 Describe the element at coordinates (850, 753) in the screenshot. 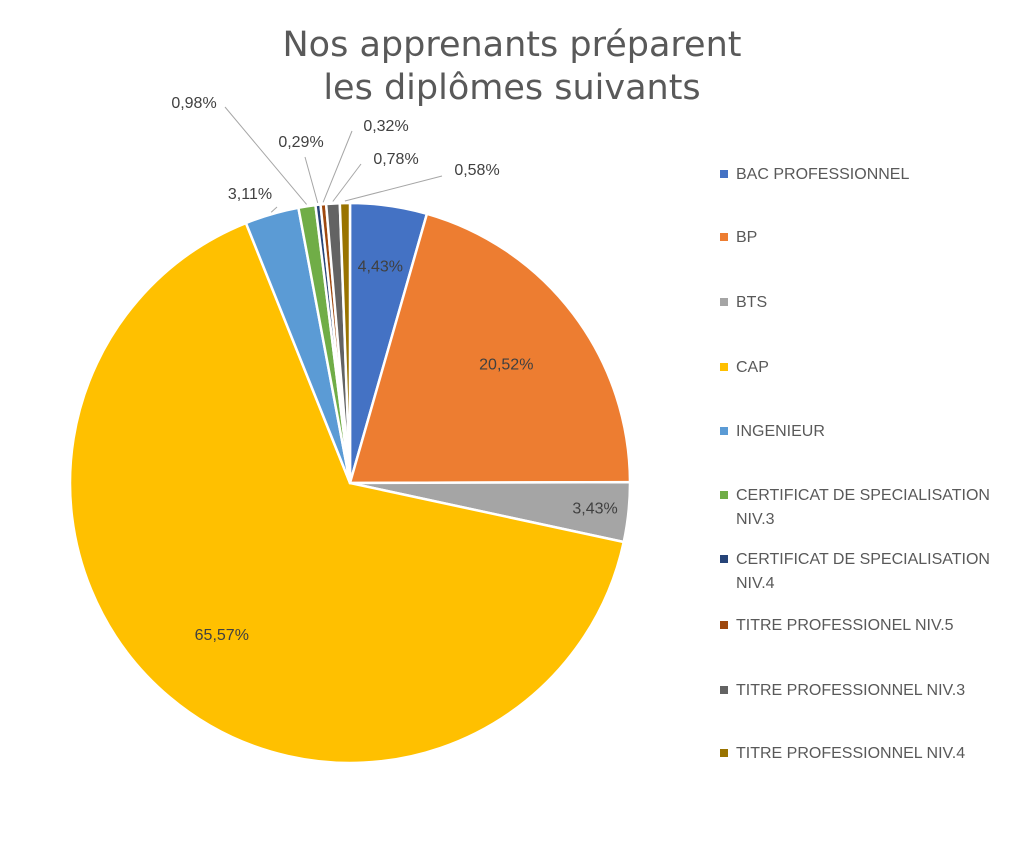

I see `legend-label: TITRE PROFESSIONNEL NIV.4` at that location.